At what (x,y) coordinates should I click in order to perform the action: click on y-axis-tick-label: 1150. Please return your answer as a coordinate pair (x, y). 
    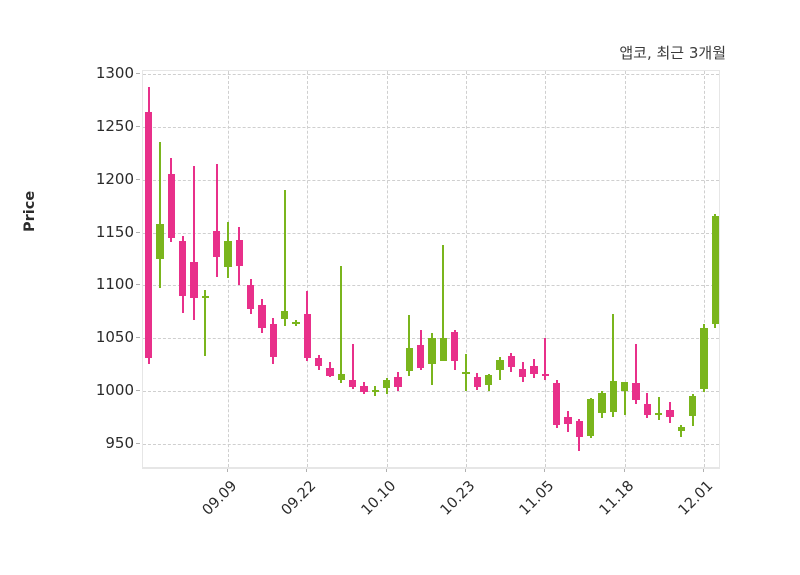
    Looking at the image, I should click on (114, 231).